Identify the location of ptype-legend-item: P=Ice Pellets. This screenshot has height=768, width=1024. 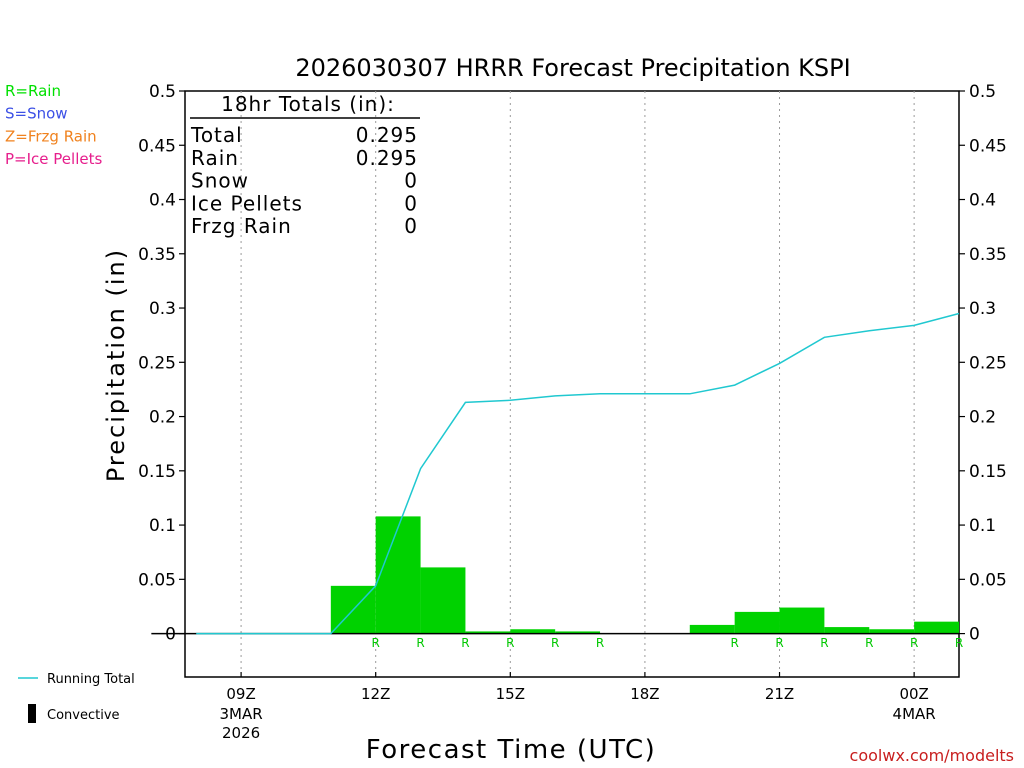
(53, 159).